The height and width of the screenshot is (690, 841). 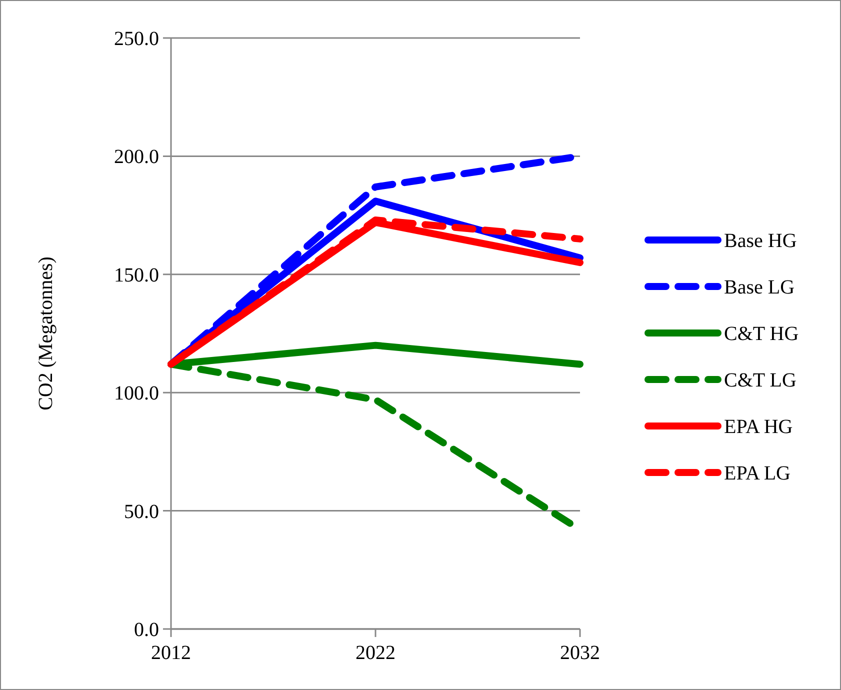 I want to click on legend-label: Base HG, so click(x=760, y=241).